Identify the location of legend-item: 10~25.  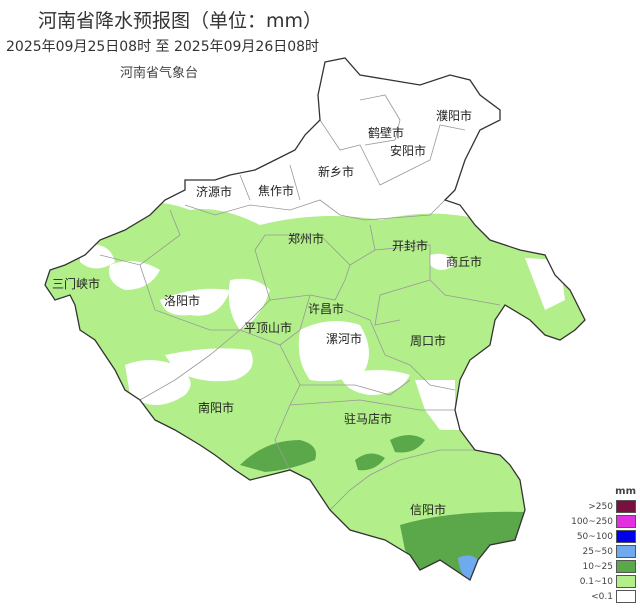
(601, 566).